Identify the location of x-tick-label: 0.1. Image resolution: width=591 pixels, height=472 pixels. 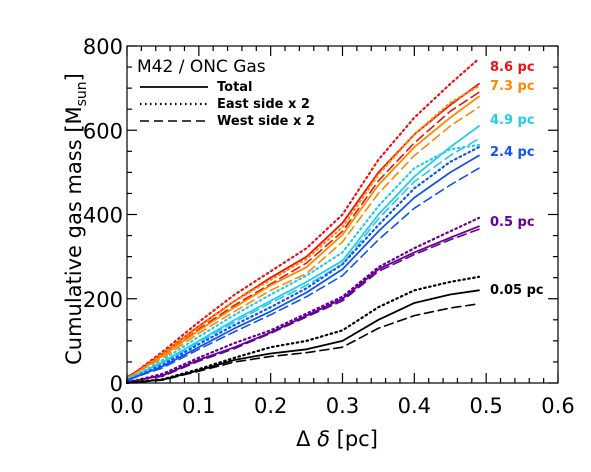
(198, 406).